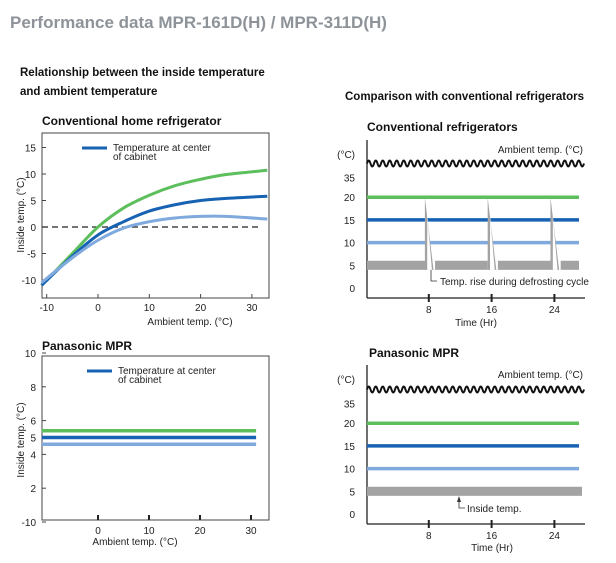  I want to click on left-heading-line2: and ambient temperature, so click(88, 92).